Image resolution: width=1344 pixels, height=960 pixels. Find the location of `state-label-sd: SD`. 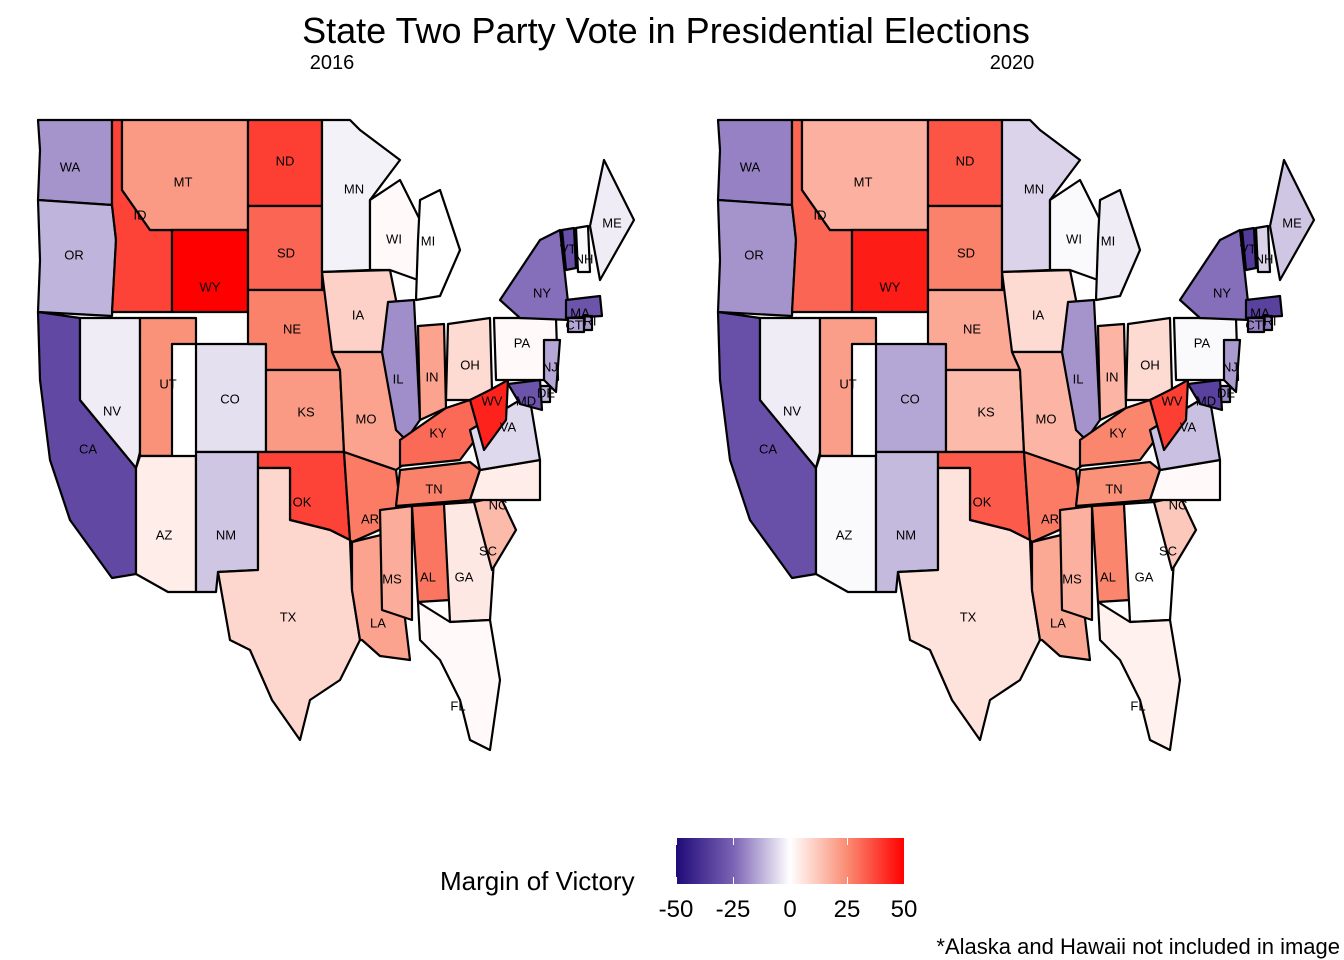

state-label-sd: SD is located at coordinates (286, 252).